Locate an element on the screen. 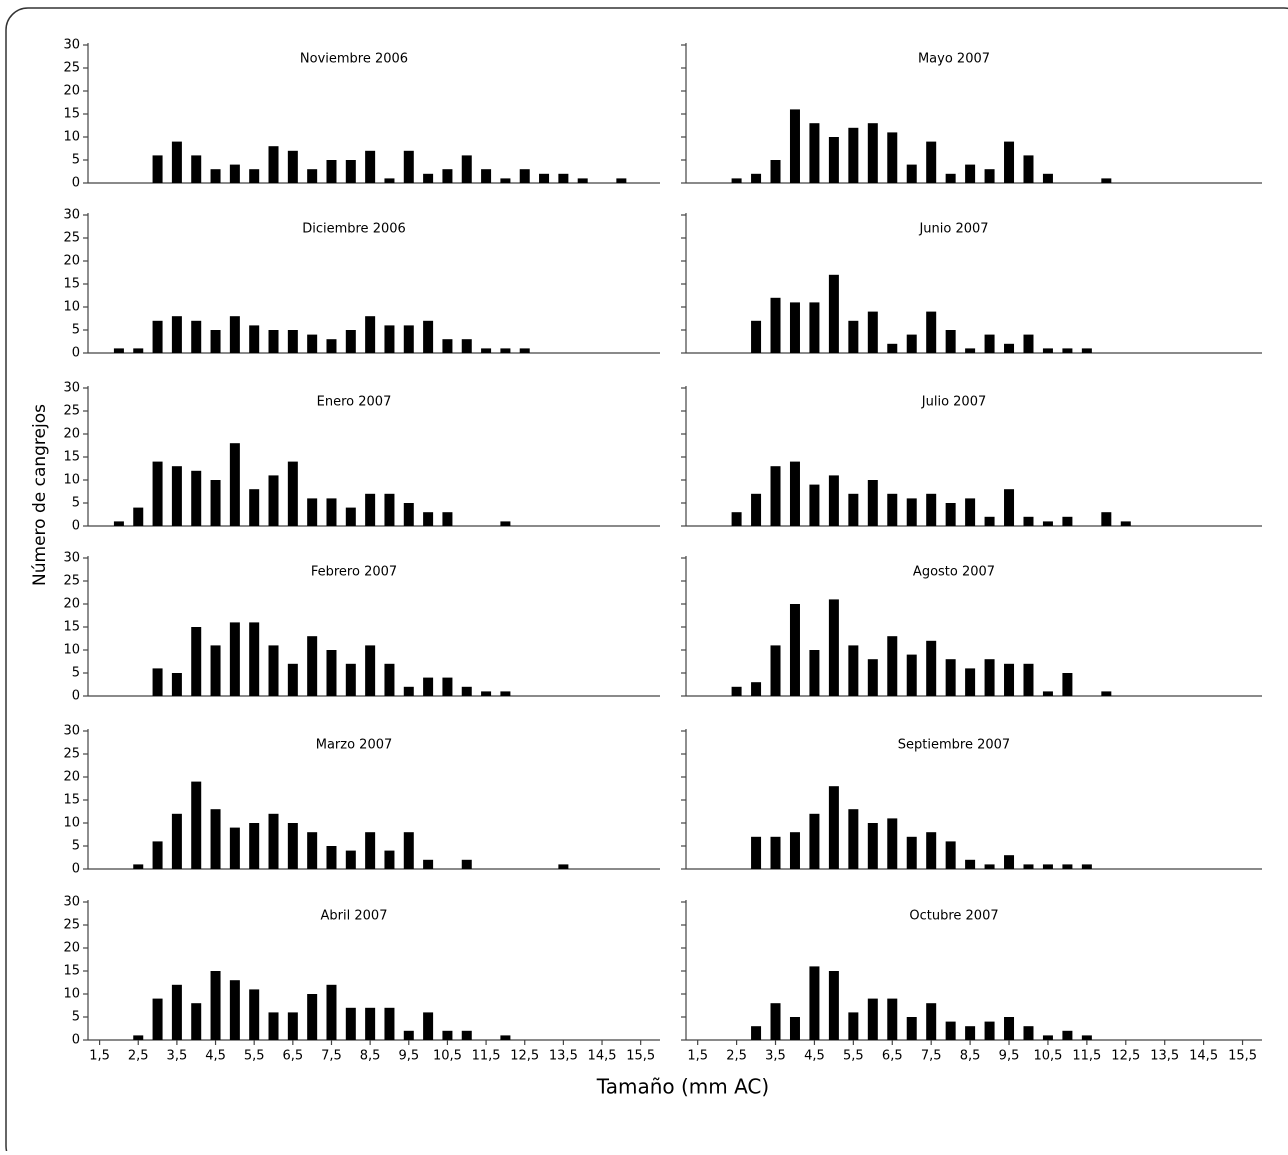  panel-title: Mayo 2007 is located at coordinates (954, 59).